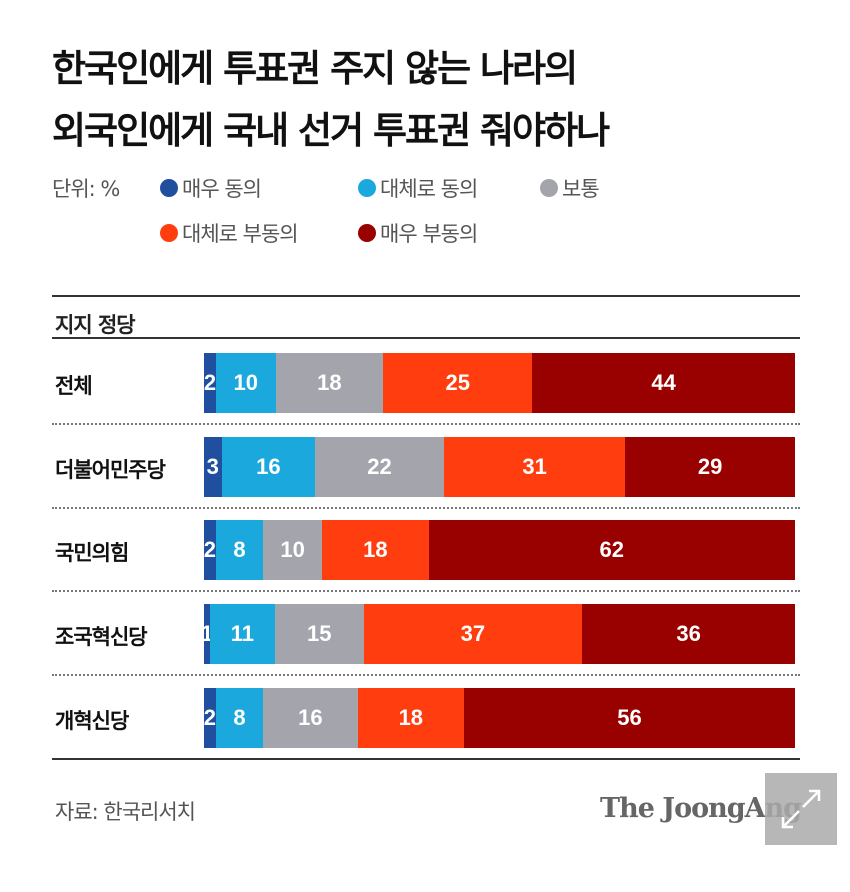  I want to click on category-label: 국민의힘, so click(92, 553).